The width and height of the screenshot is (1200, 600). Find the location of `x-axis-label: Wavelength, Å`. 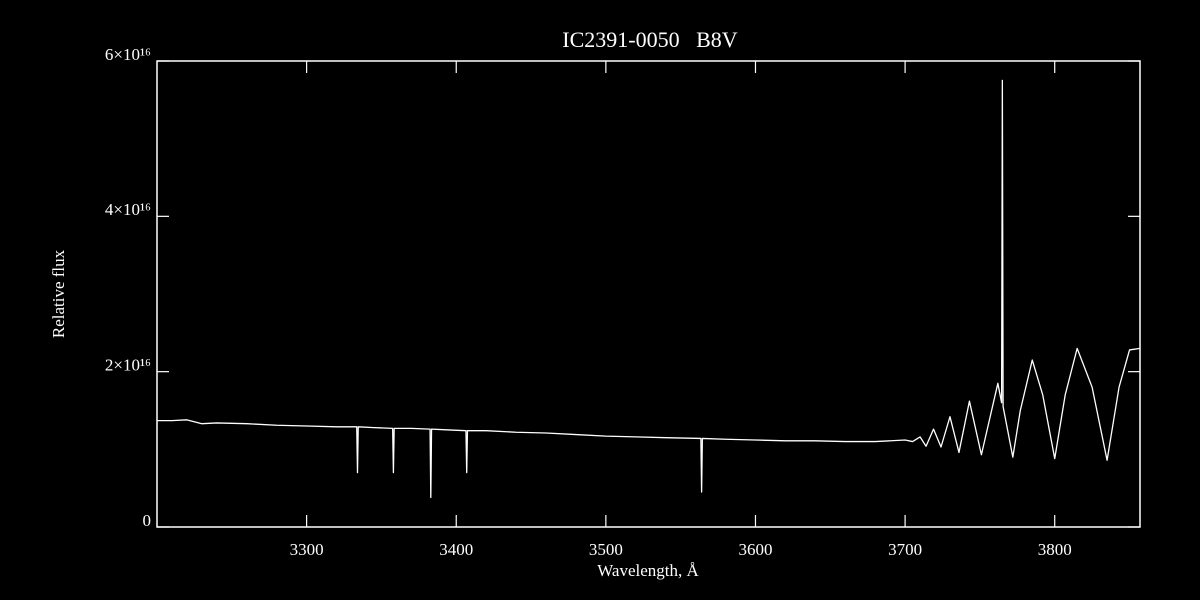

x-axis-label: Wavelength, Å is located at coordinates (648, 570).